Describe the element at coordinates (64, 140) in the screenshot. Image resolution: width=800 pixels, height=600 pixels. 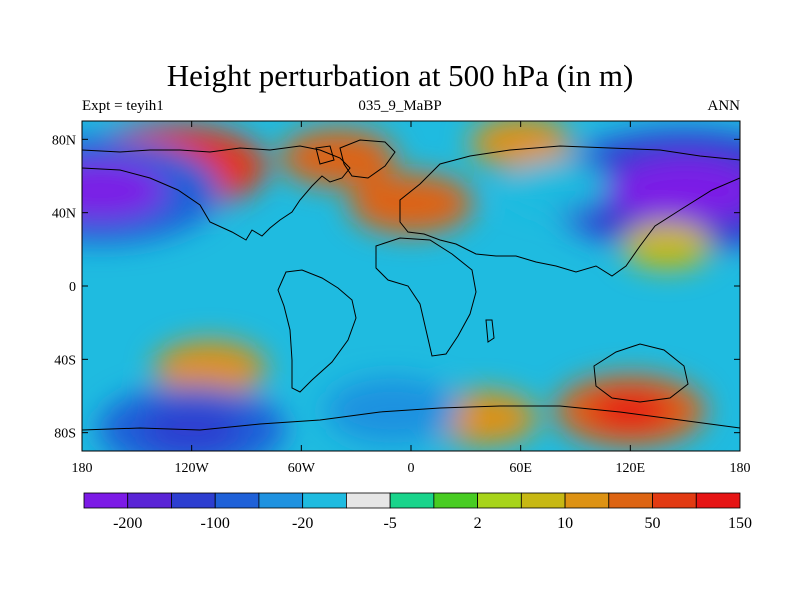
I see `y-tick-label: 80N` at that location.